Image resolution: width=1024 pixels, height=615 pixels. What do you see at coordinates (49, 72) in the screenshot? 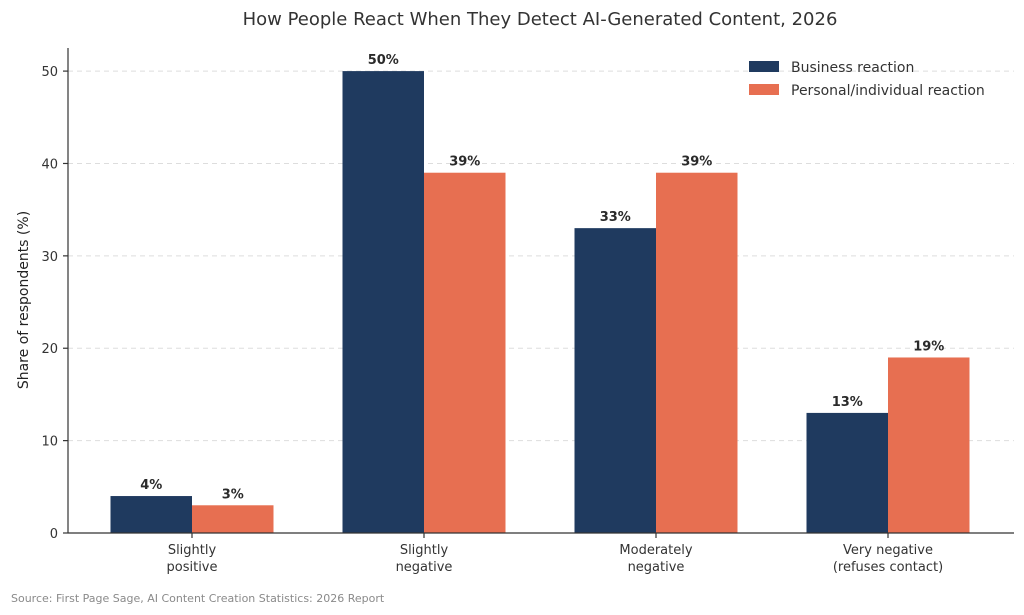
I see `y-tick-label: 50` at bounding box center [49, 72].